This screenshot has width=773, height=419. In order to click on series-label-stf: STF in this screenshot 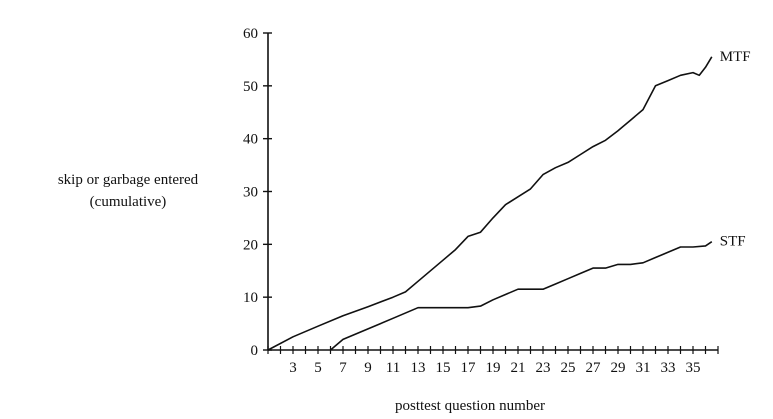, I will do `click(733, 242)`.